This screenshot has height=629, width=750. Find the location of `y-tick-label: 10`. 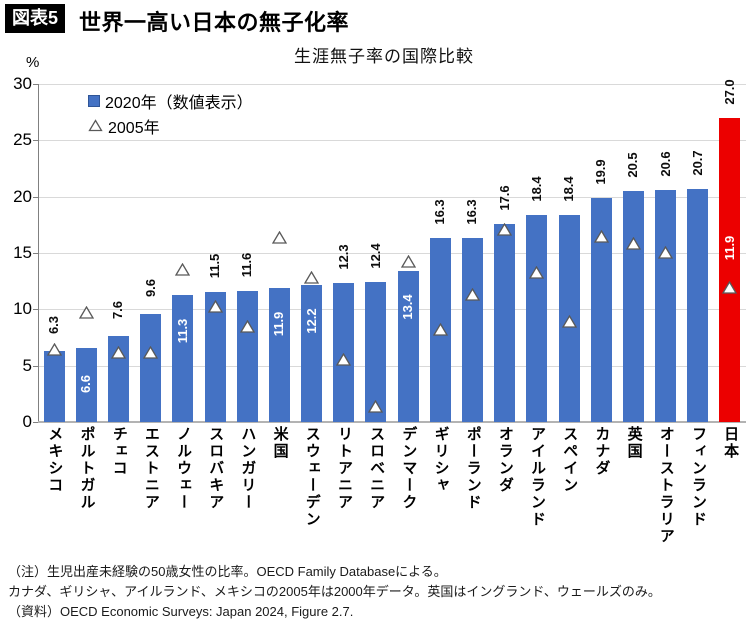

y-tick-label: 10 is located at coordinates (22, 309).